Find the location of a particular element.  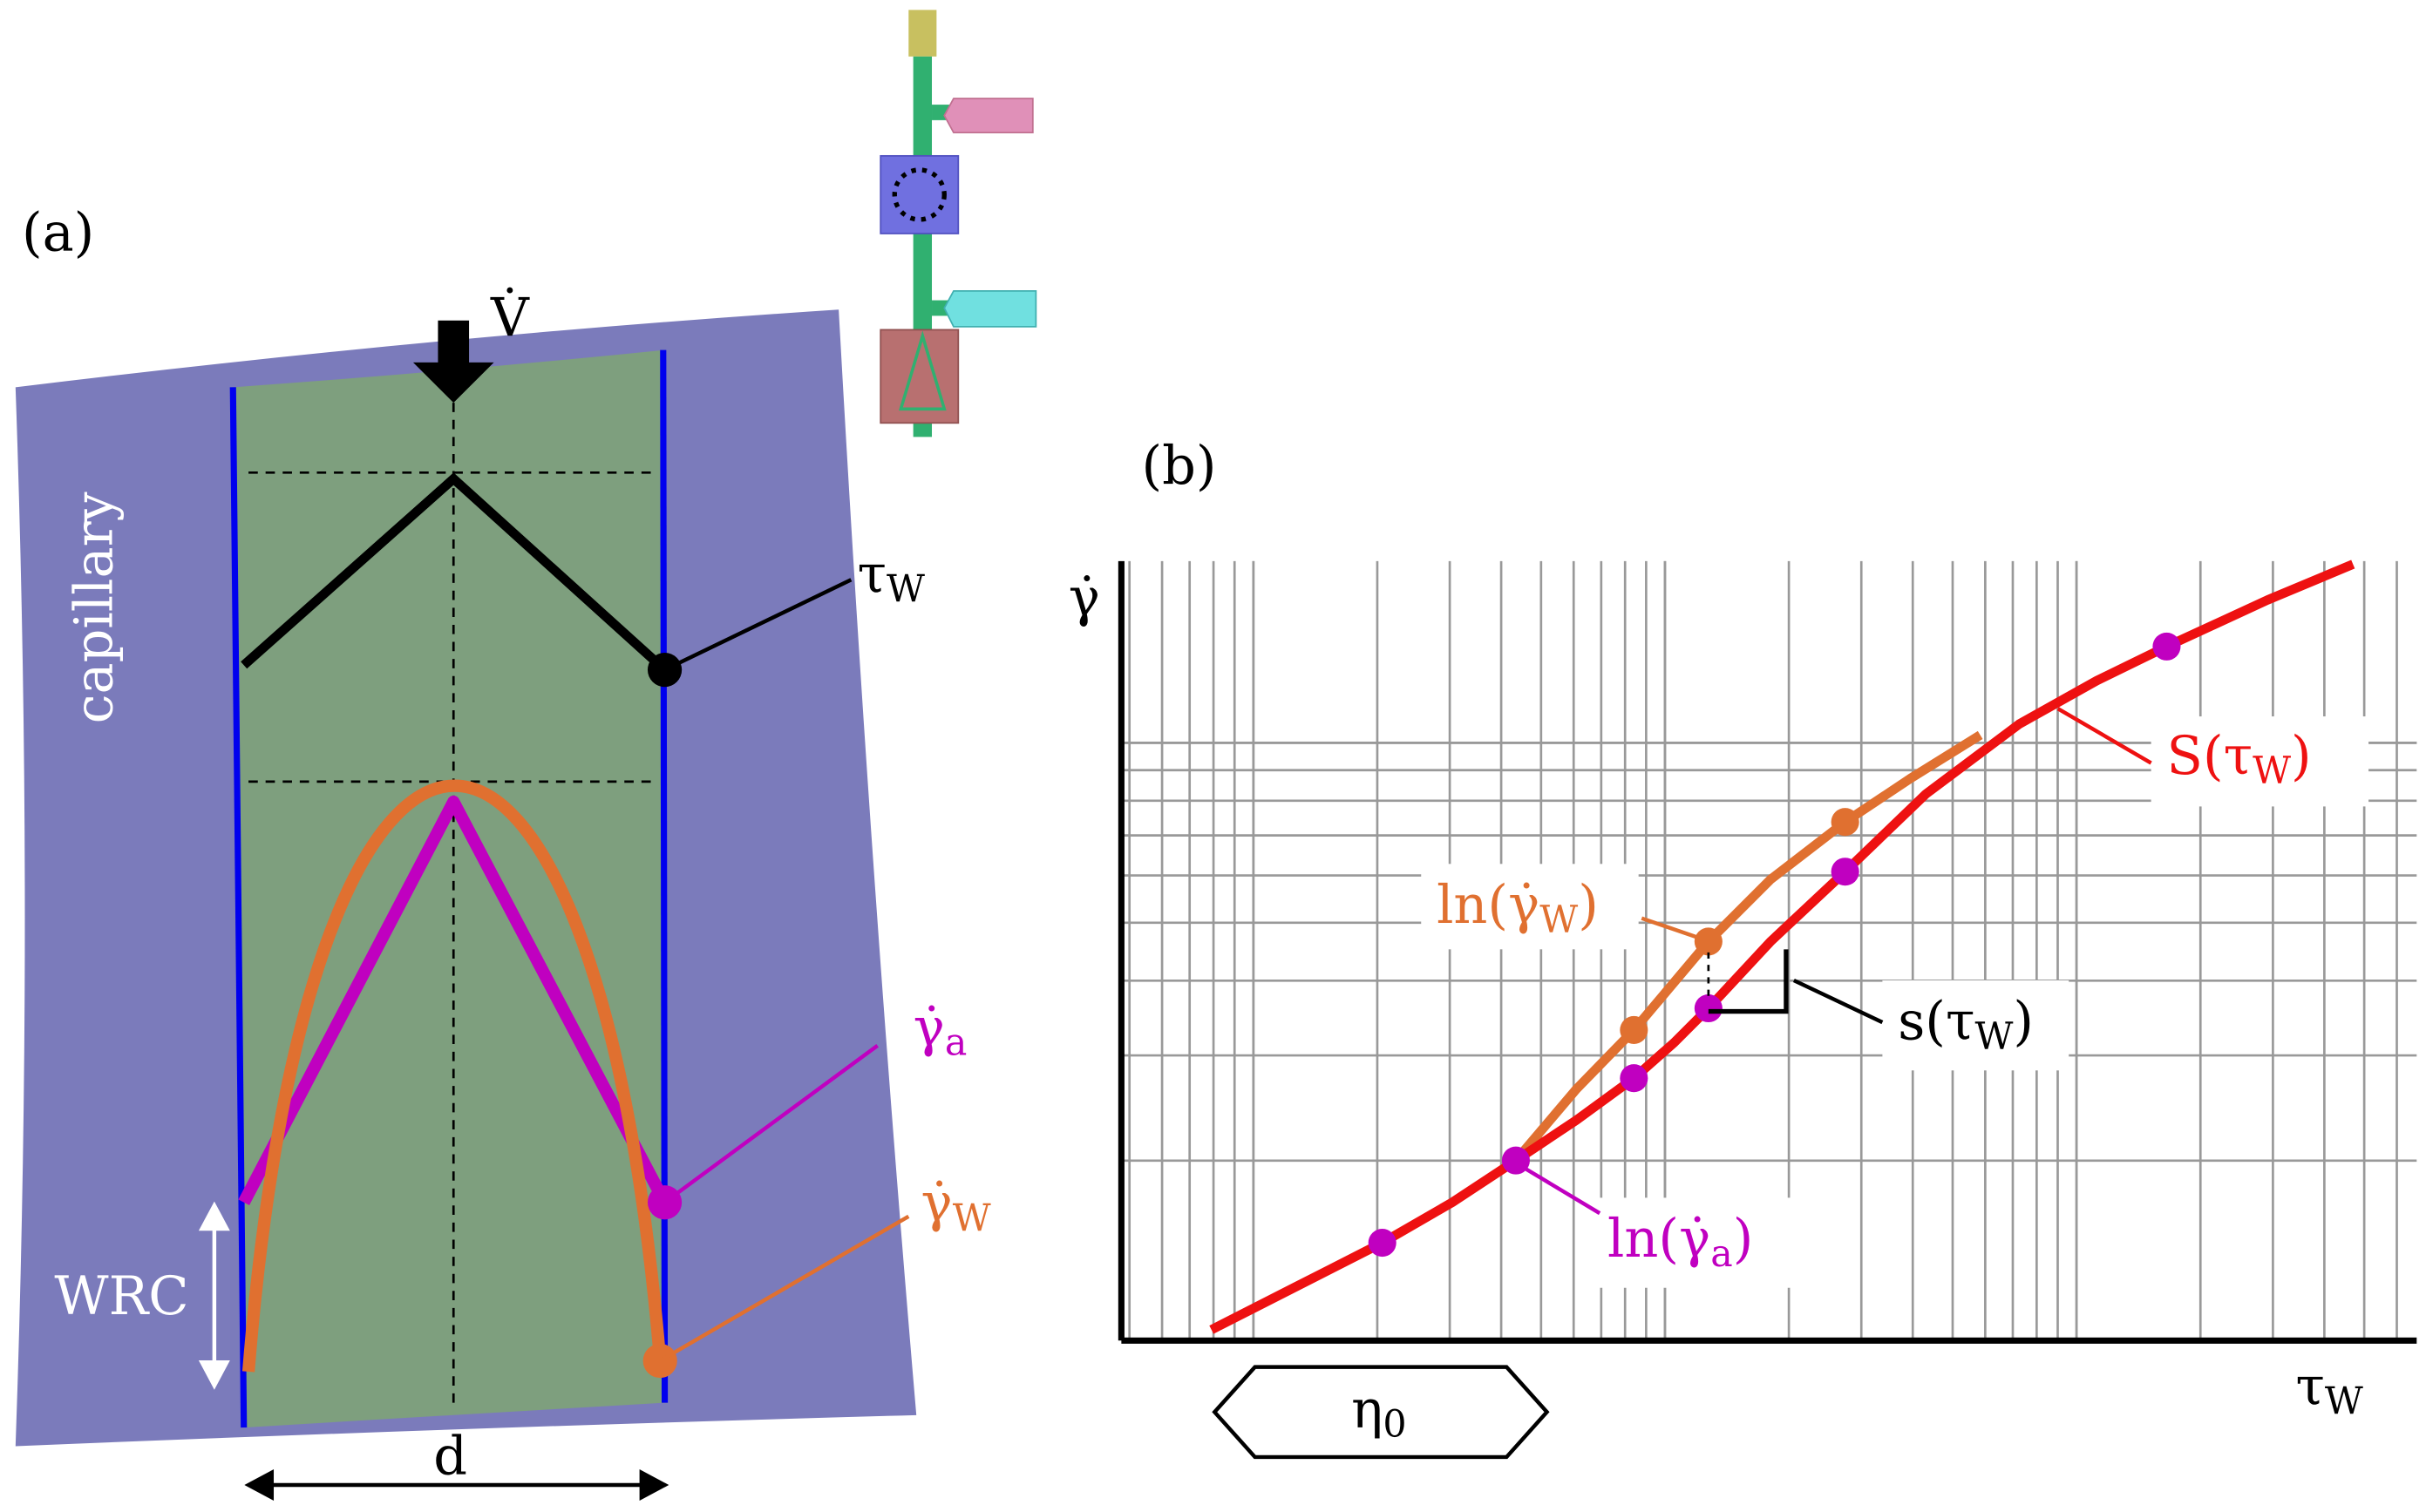

ln-gamma-w-label: ln(γ̇W) is located at coordinates (1518, 909).